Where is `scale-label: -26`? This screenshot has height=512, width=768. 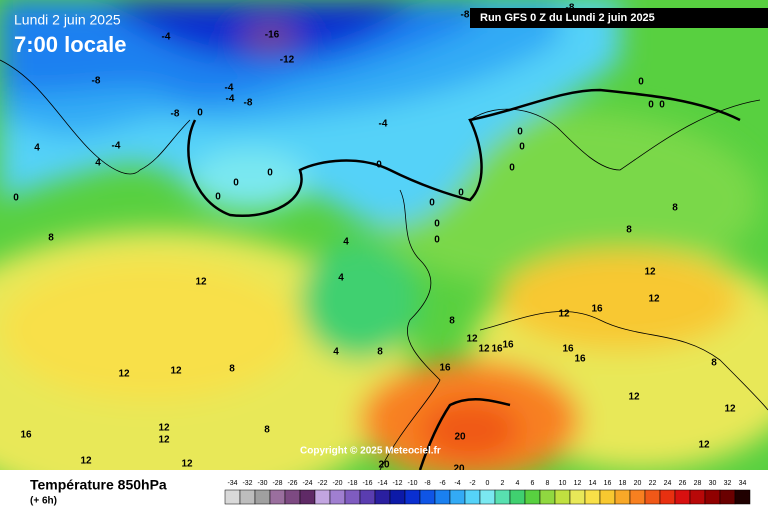 scale-label: -26 is located at coordinates (292, 483).